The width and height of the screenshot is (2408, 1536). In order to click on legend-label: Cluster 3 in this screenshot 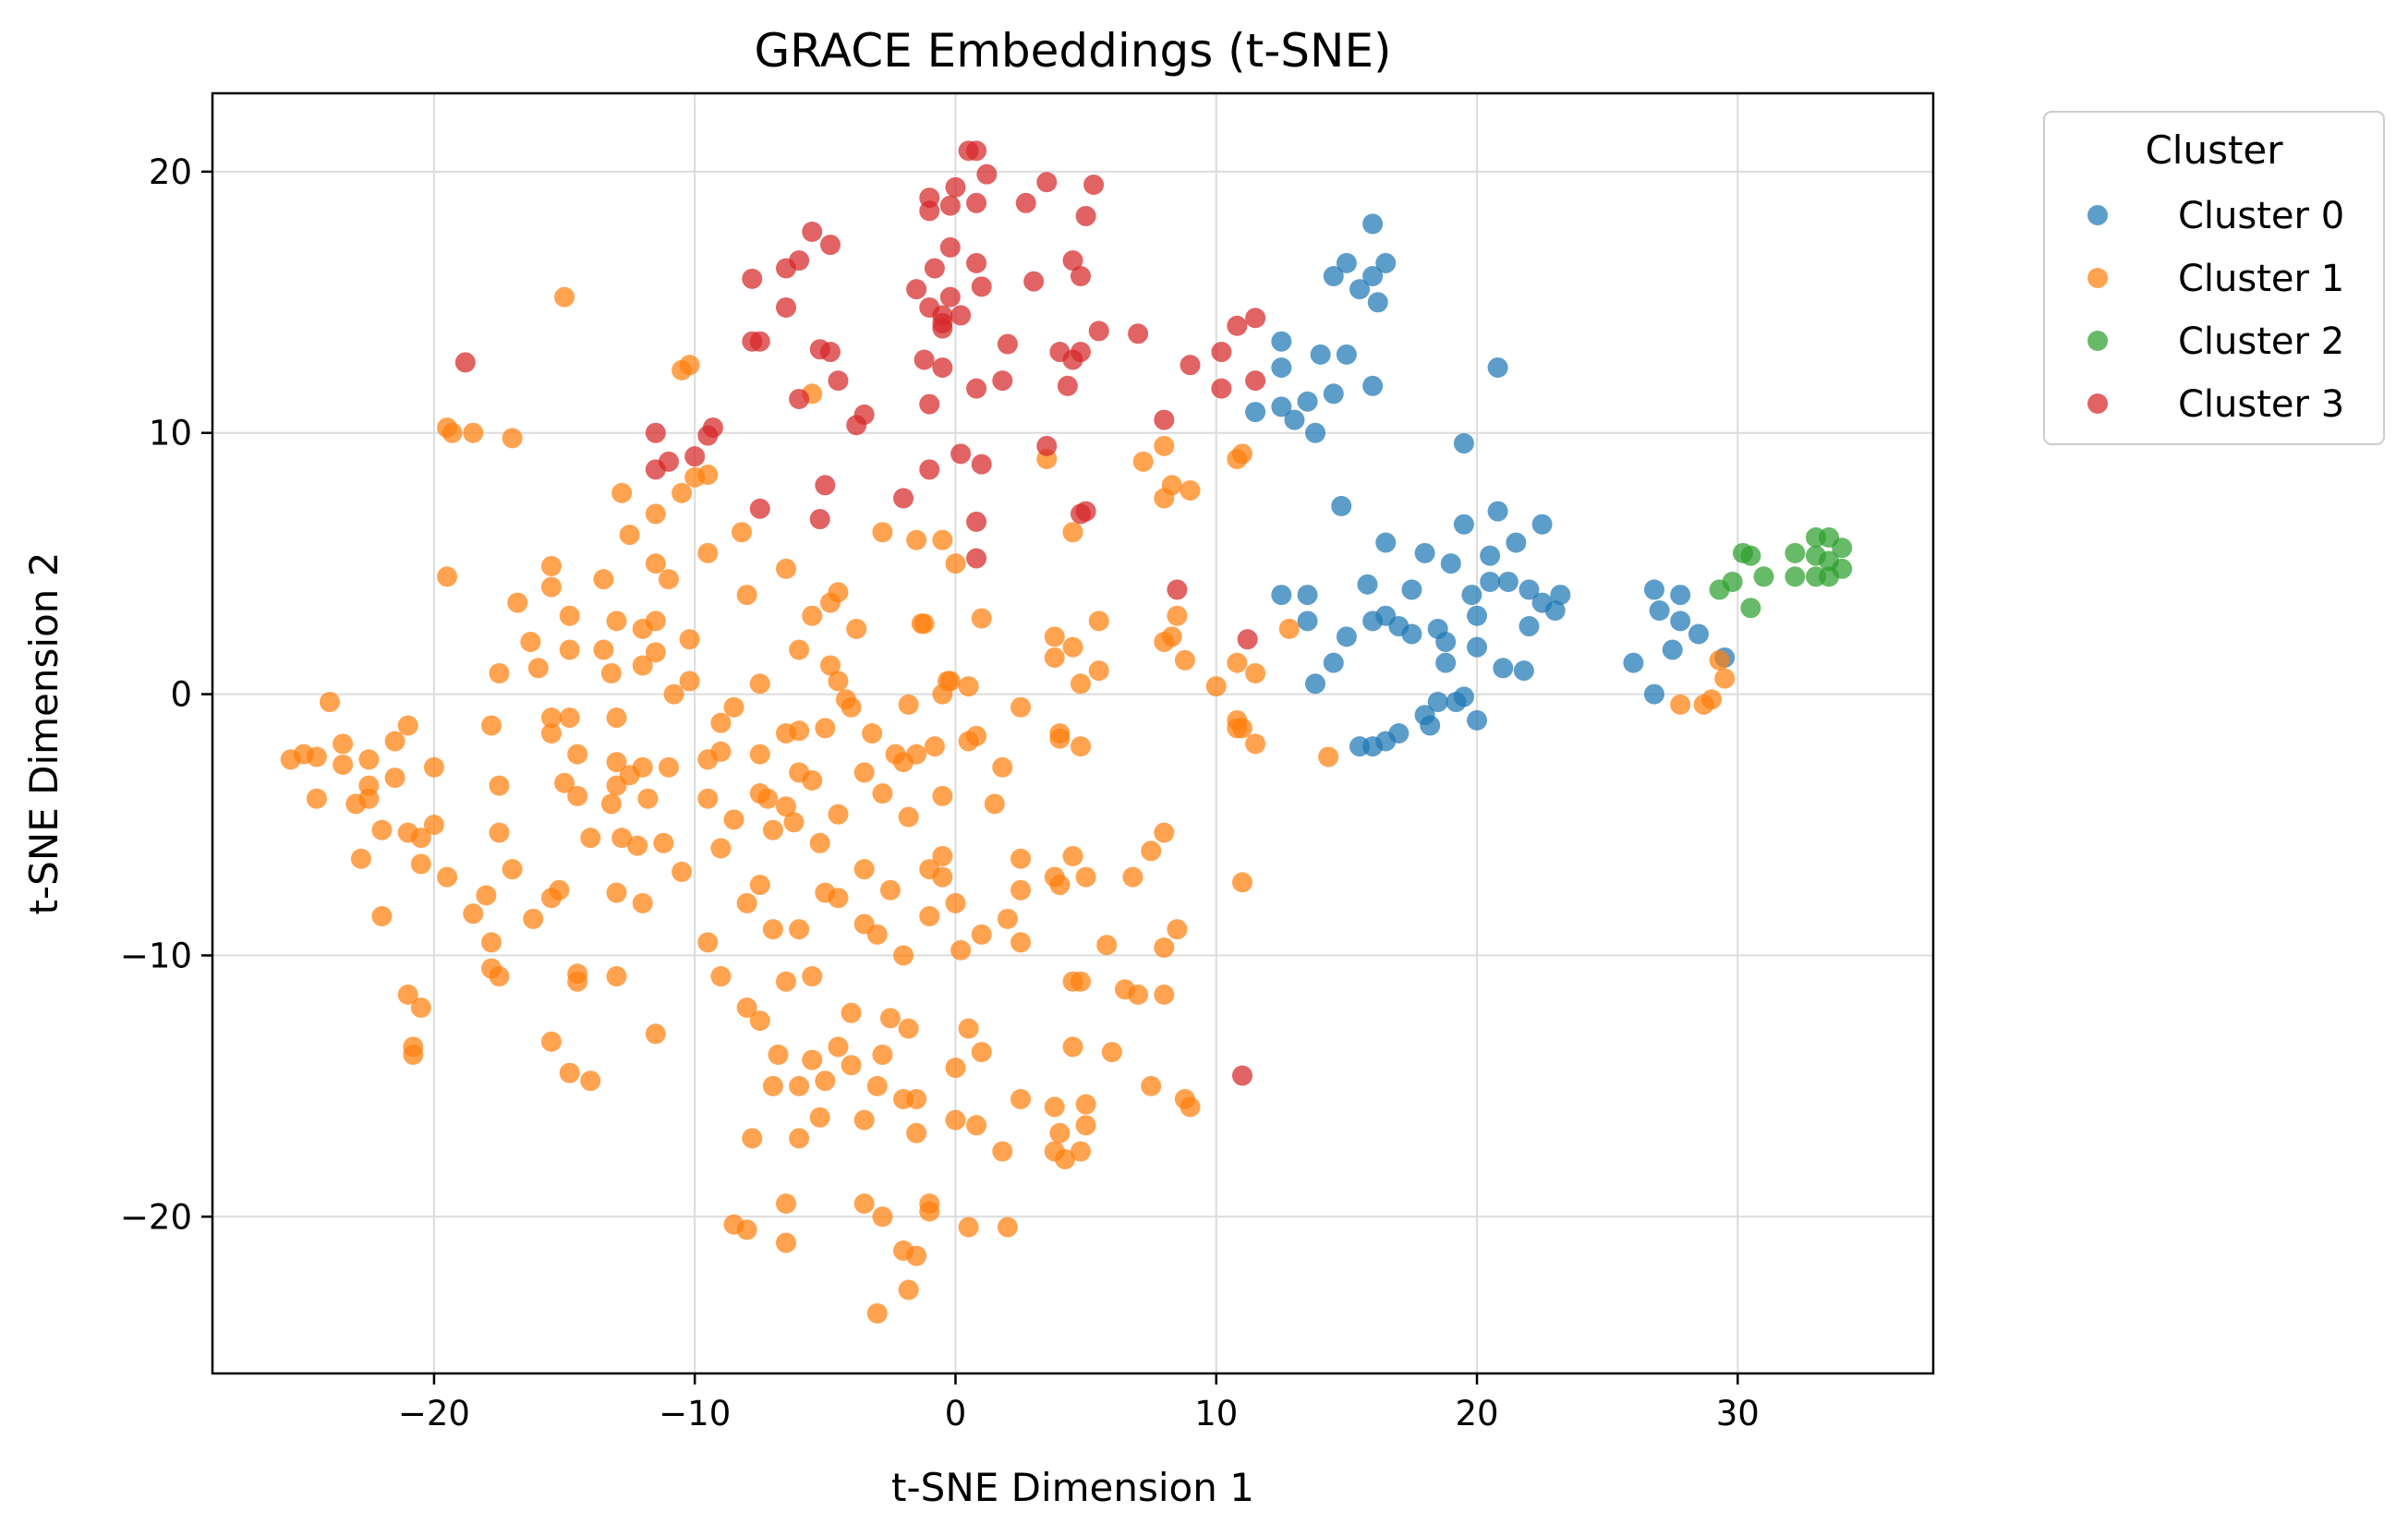, I will do `click(2261, 405)`.